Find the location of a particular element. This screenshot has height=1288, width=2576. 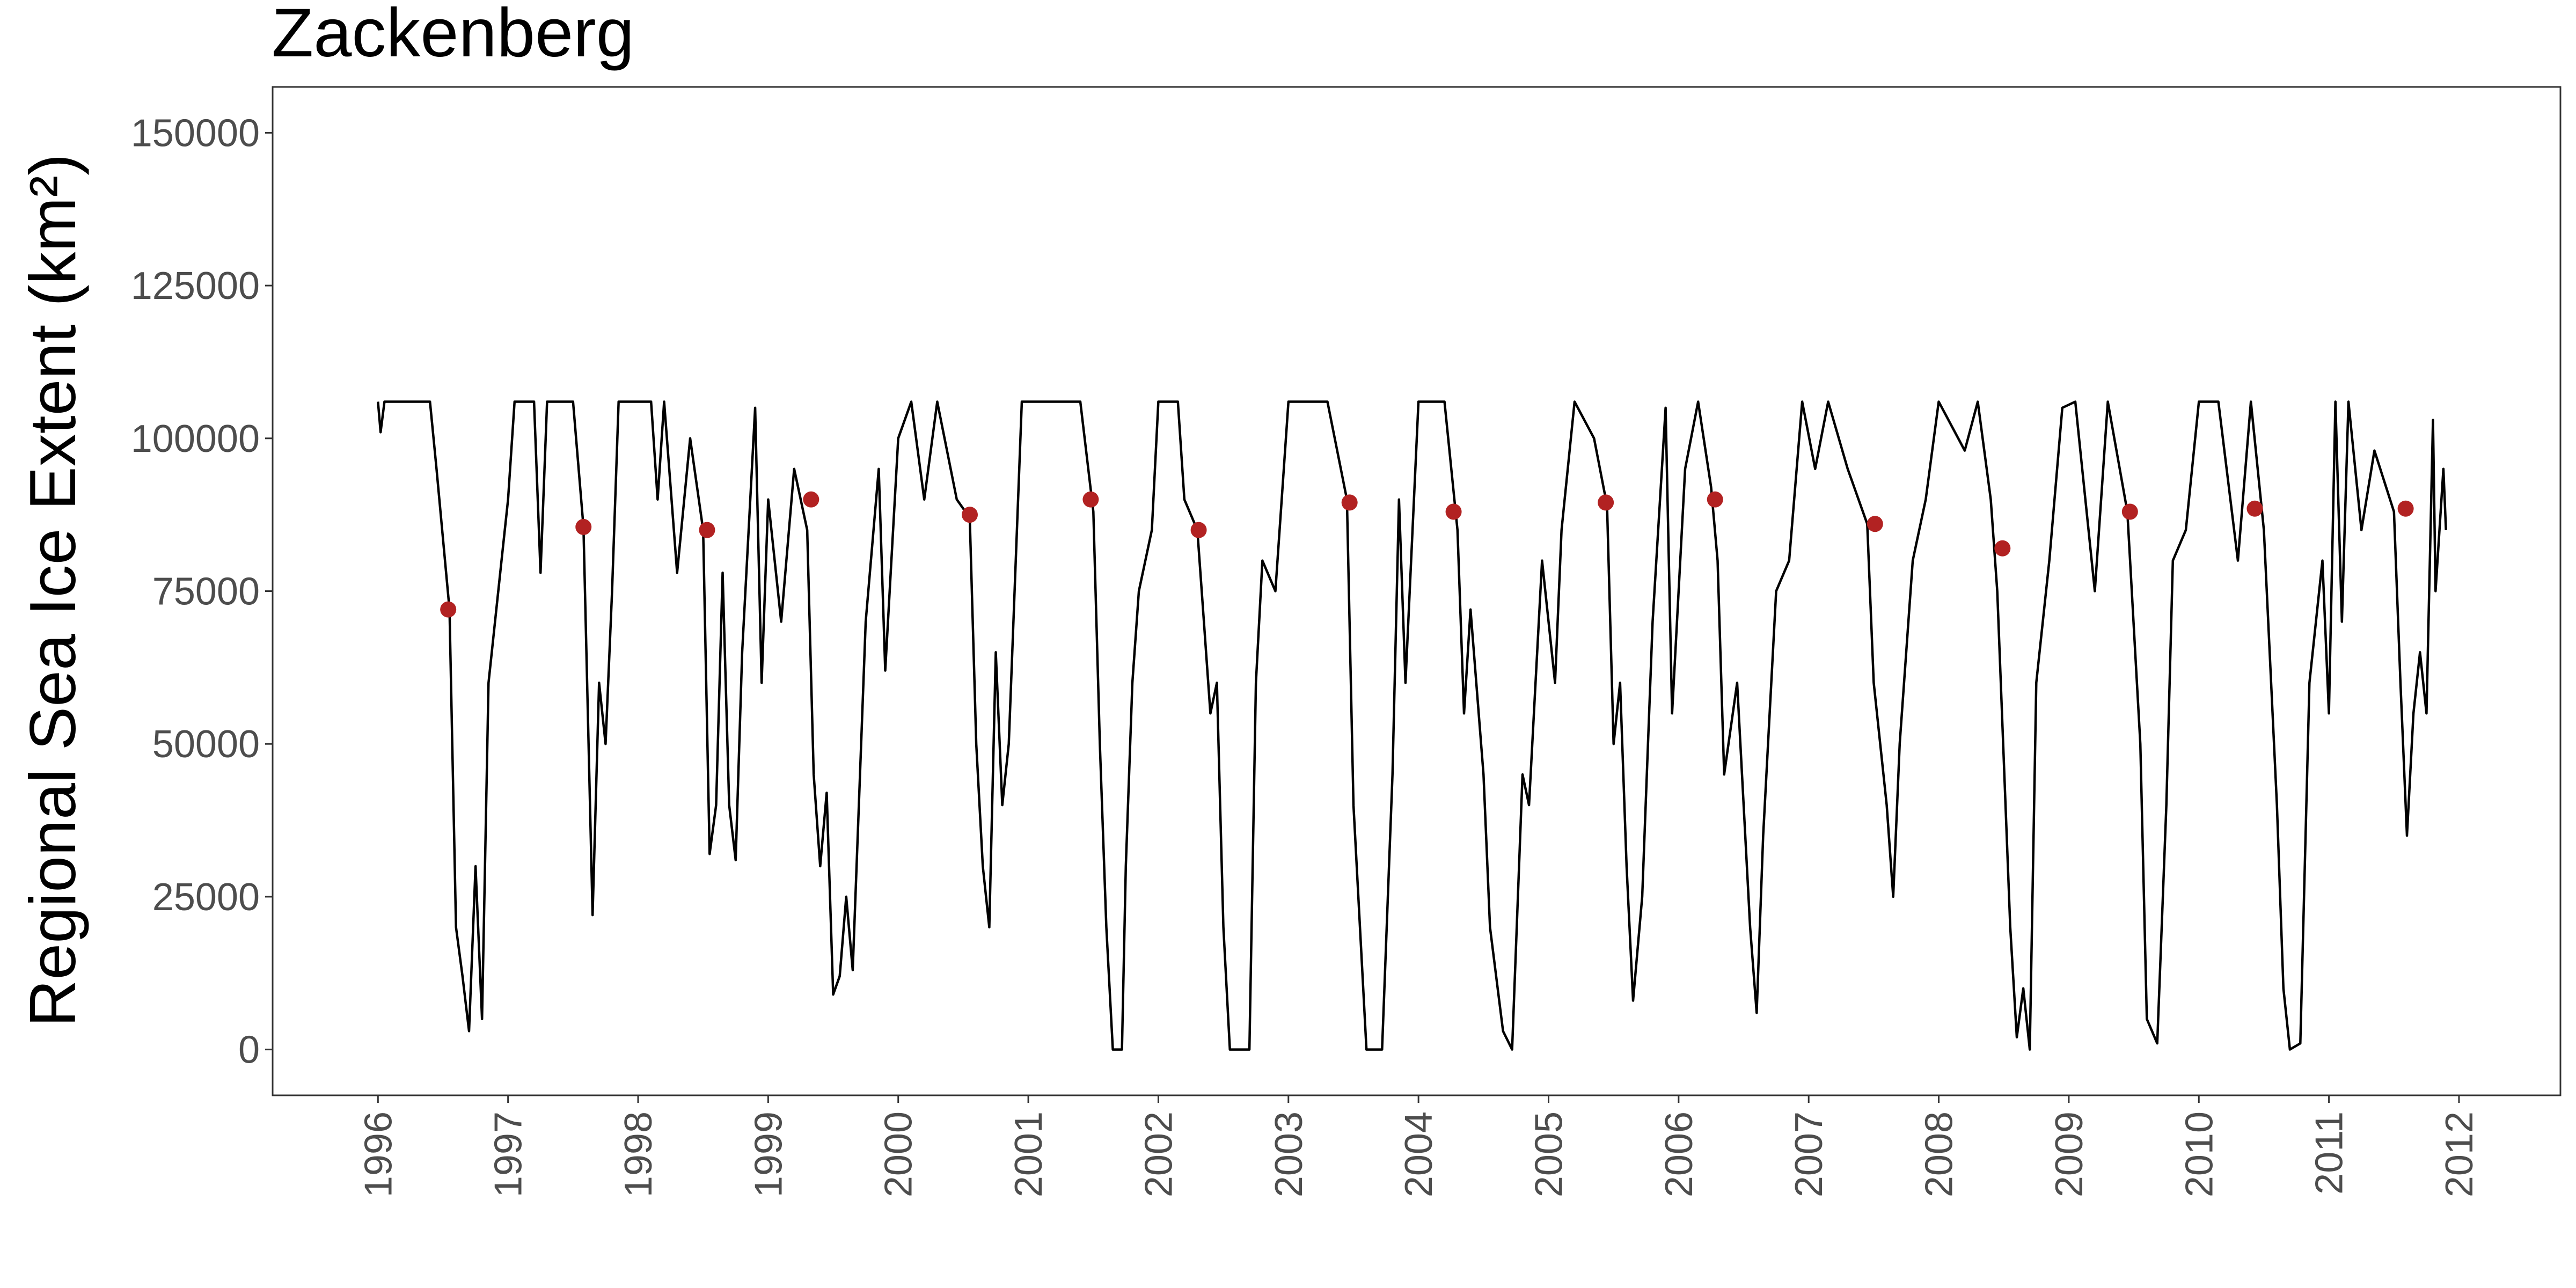

x-tick-label: 2005 is located at coordinates (1548, 1154).